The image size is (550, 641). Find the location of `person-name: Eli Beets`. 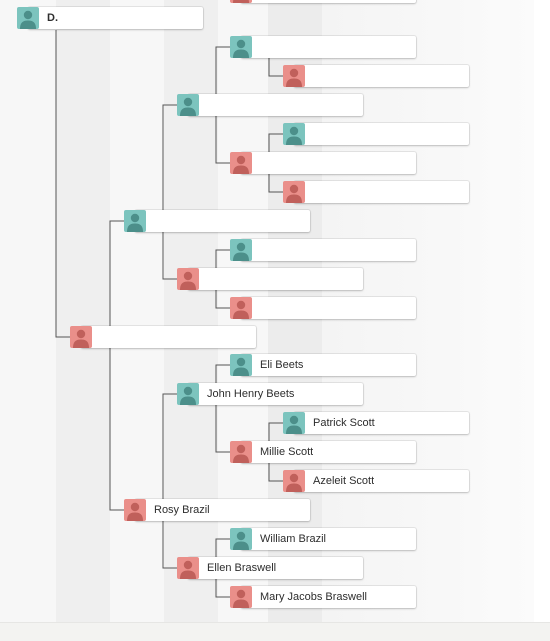

person-name: Eli Beets is located at coordinates (282, 365).